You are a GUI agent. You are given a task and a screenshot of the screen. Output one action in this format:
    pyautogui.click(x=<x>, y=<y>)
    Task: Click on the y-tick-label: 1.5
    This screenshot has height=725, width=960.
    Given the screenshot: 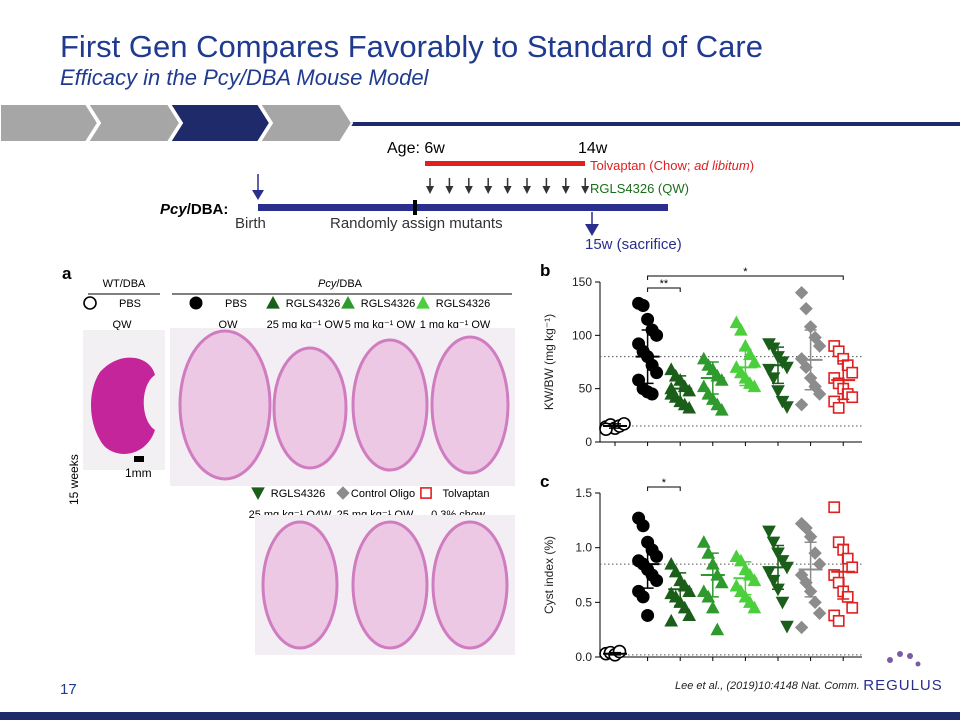 What is the action you would take?
    pyautogui.click(x=583, y=493)
    